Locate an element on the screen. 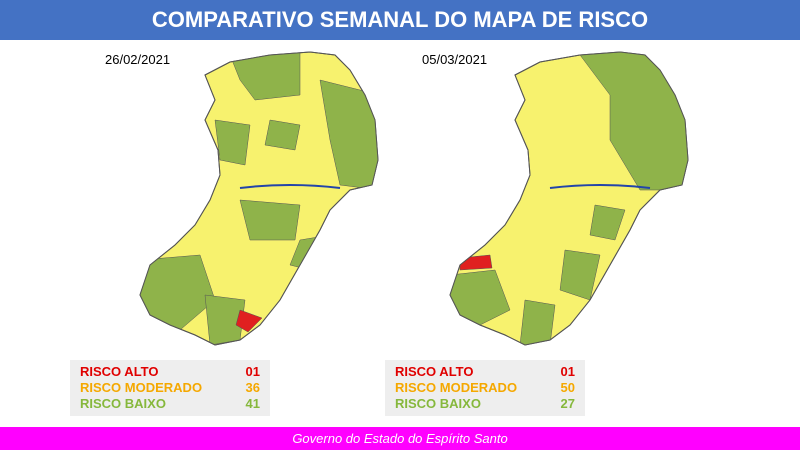 The width and height of the screenshot is (800, 450). legend-count: 36 is located at coordinates (252, 387).